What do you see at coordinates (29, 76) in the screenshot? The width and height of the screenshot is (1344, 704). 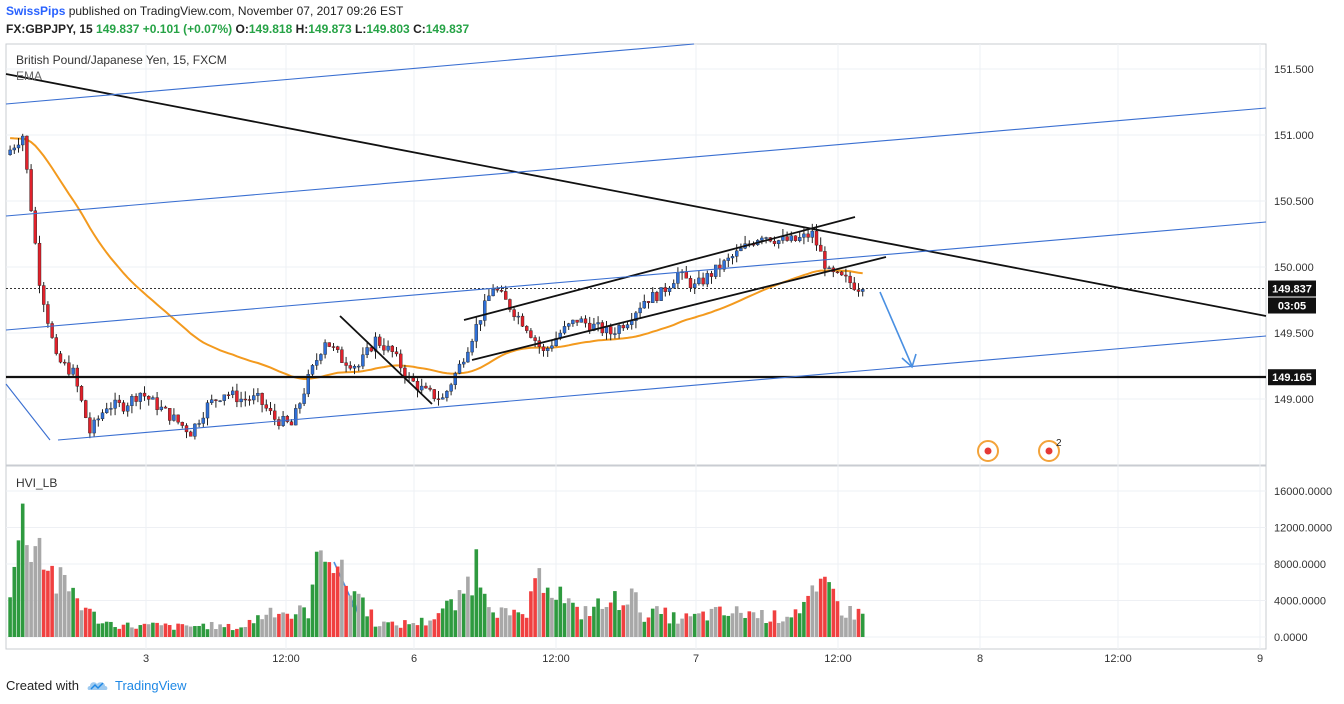 I see `indicator-label: EMA` at bounding box center [29, 76].